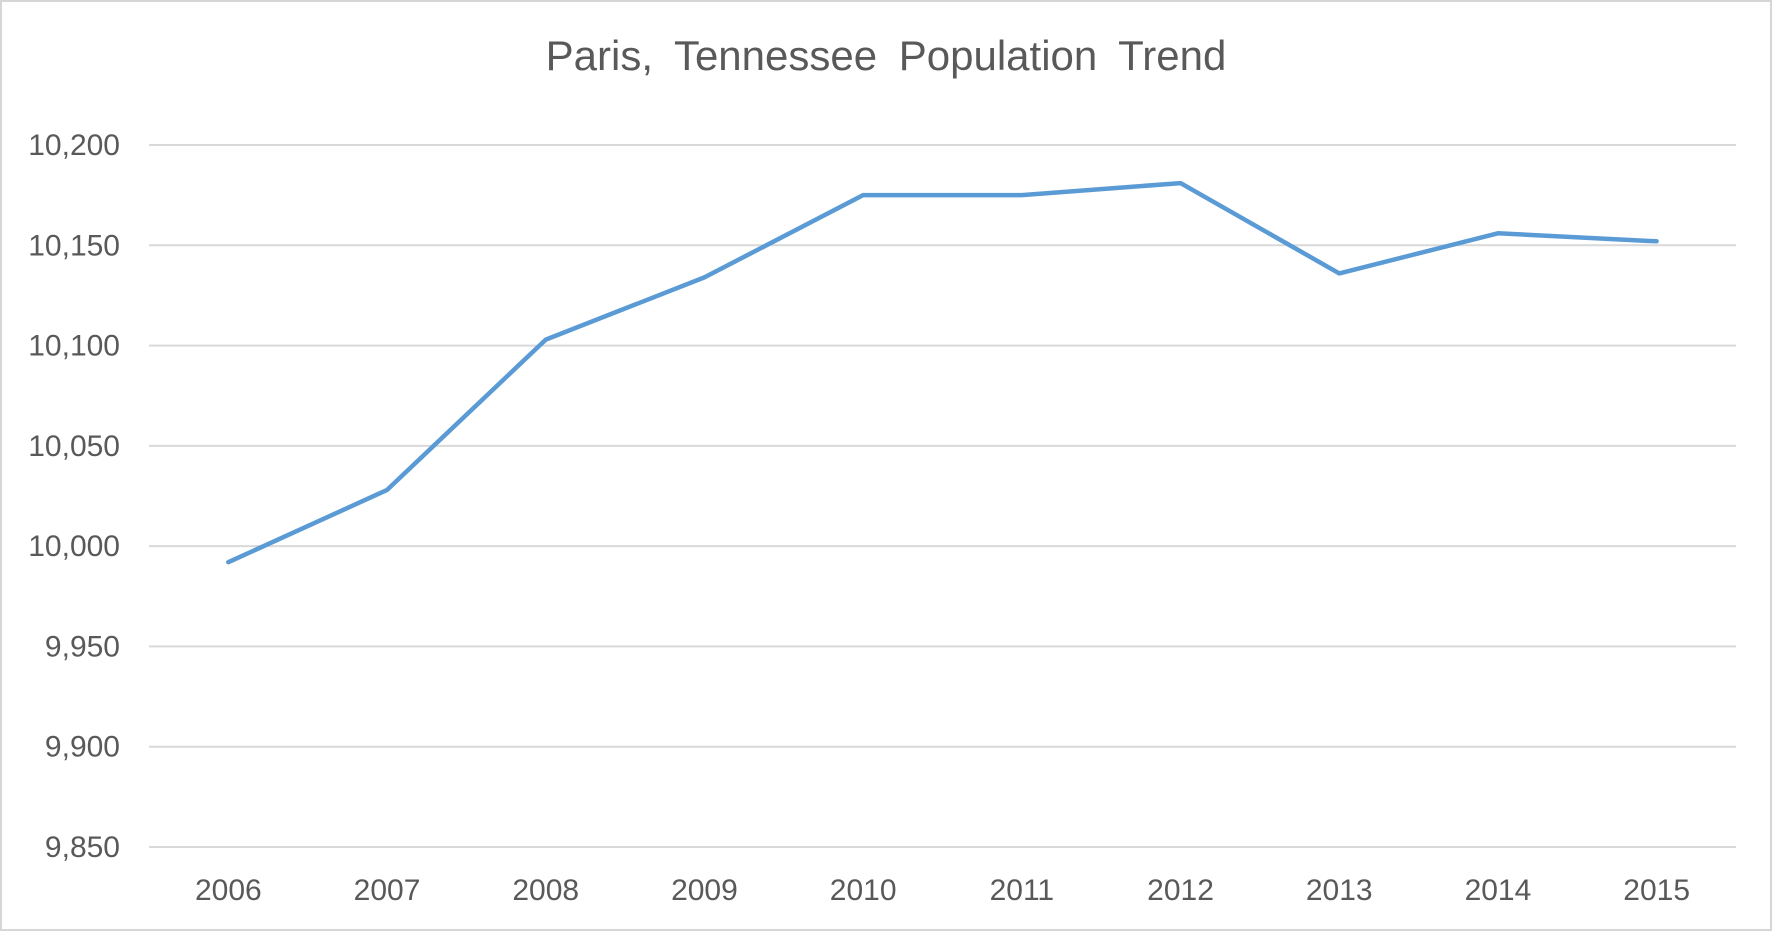 The image size is (1772, 931). What do you see at coordinates (82, 747) in the screenshot?
I see `y-tick-label: 9,900` at bounding box center [82, 747].